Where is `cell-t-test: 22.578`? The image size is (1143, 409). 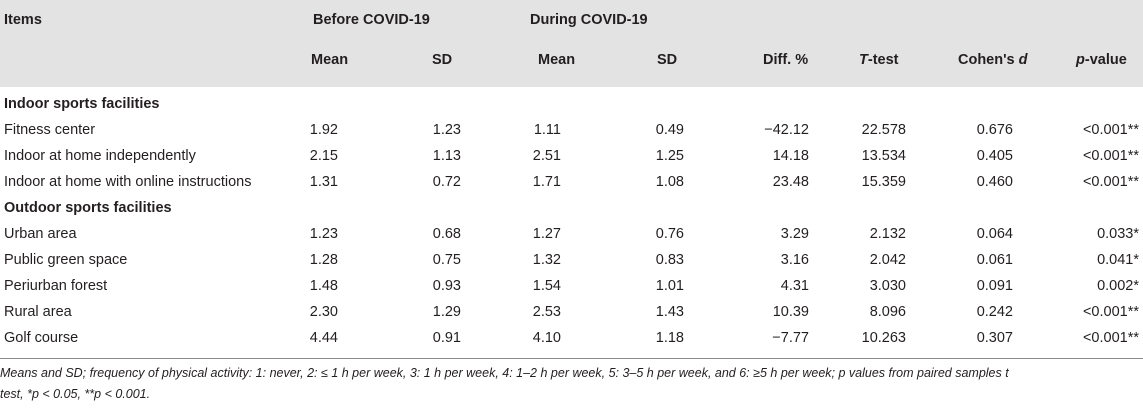
cell-t-test: 22.578 is located at coordinates (883, 130).